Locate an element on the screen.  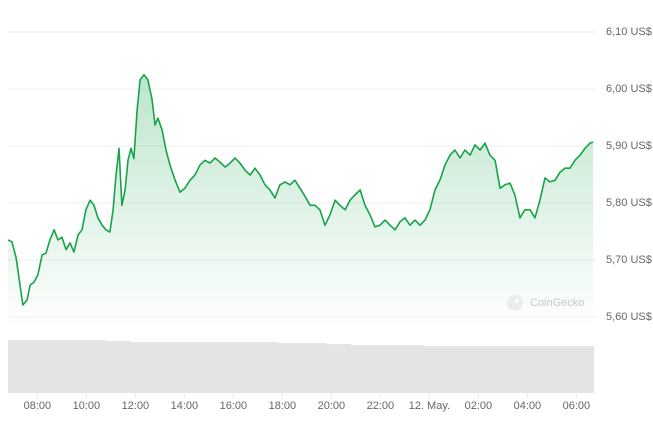
x-tick-label: 12. May. is located at coordinates (429, 406).